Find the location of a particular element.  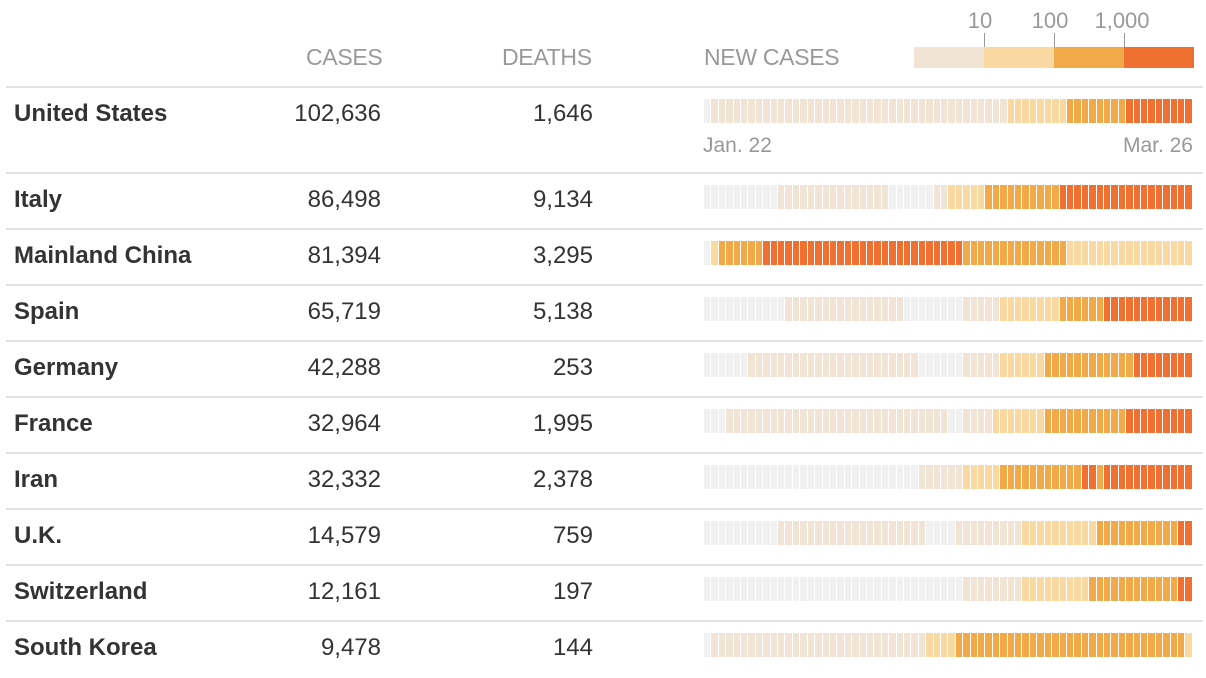

deaths-value: 253 is located at coordinates (572, 367).